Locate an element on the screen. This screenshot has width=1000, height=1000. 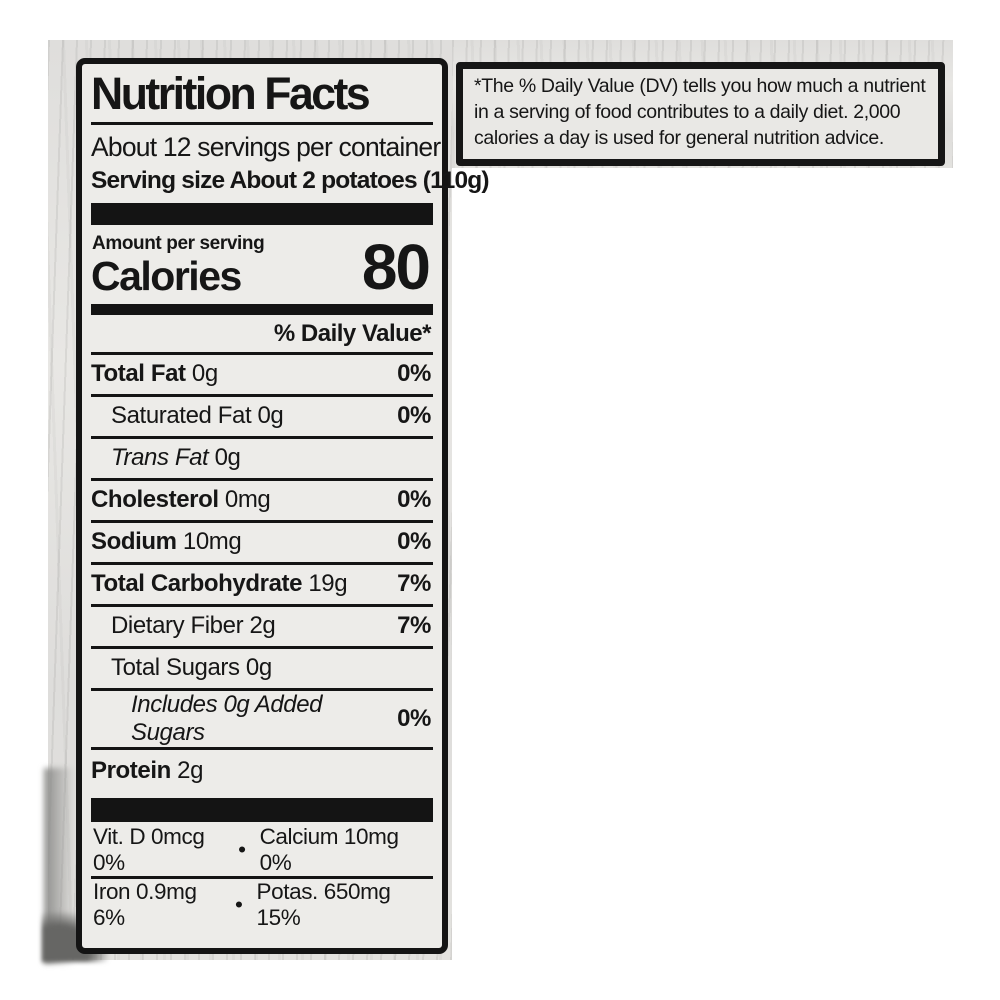
nutrient-text: Dietary Fiber 2g is located at coordinates (193, 626).